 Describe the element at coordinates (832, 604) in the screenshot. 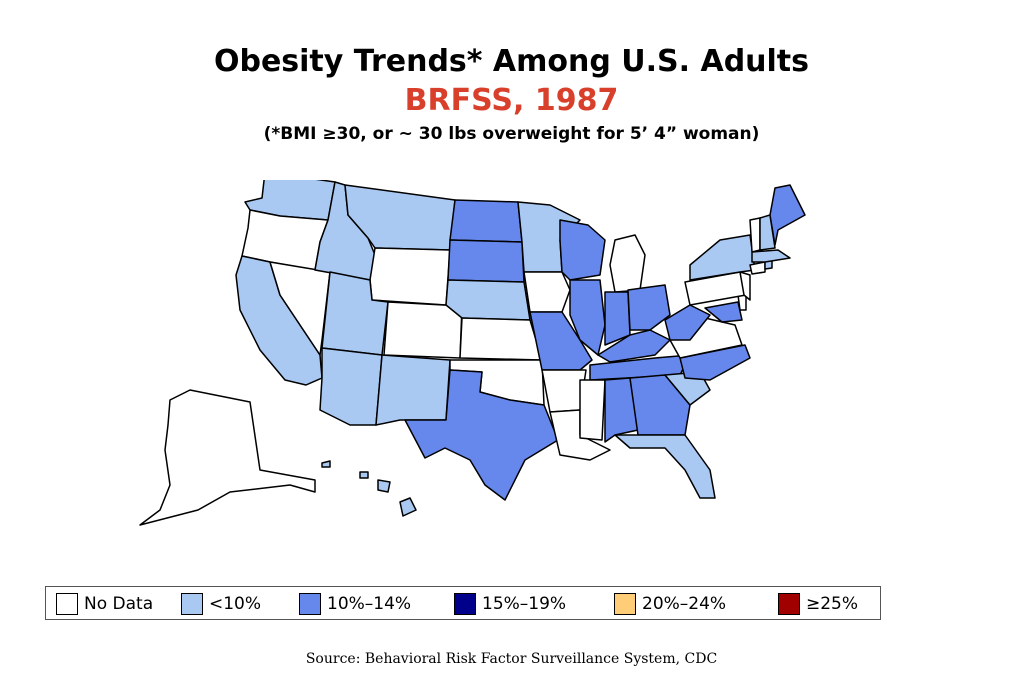

I see `legend-label-ge25: ≥25%` at that location.